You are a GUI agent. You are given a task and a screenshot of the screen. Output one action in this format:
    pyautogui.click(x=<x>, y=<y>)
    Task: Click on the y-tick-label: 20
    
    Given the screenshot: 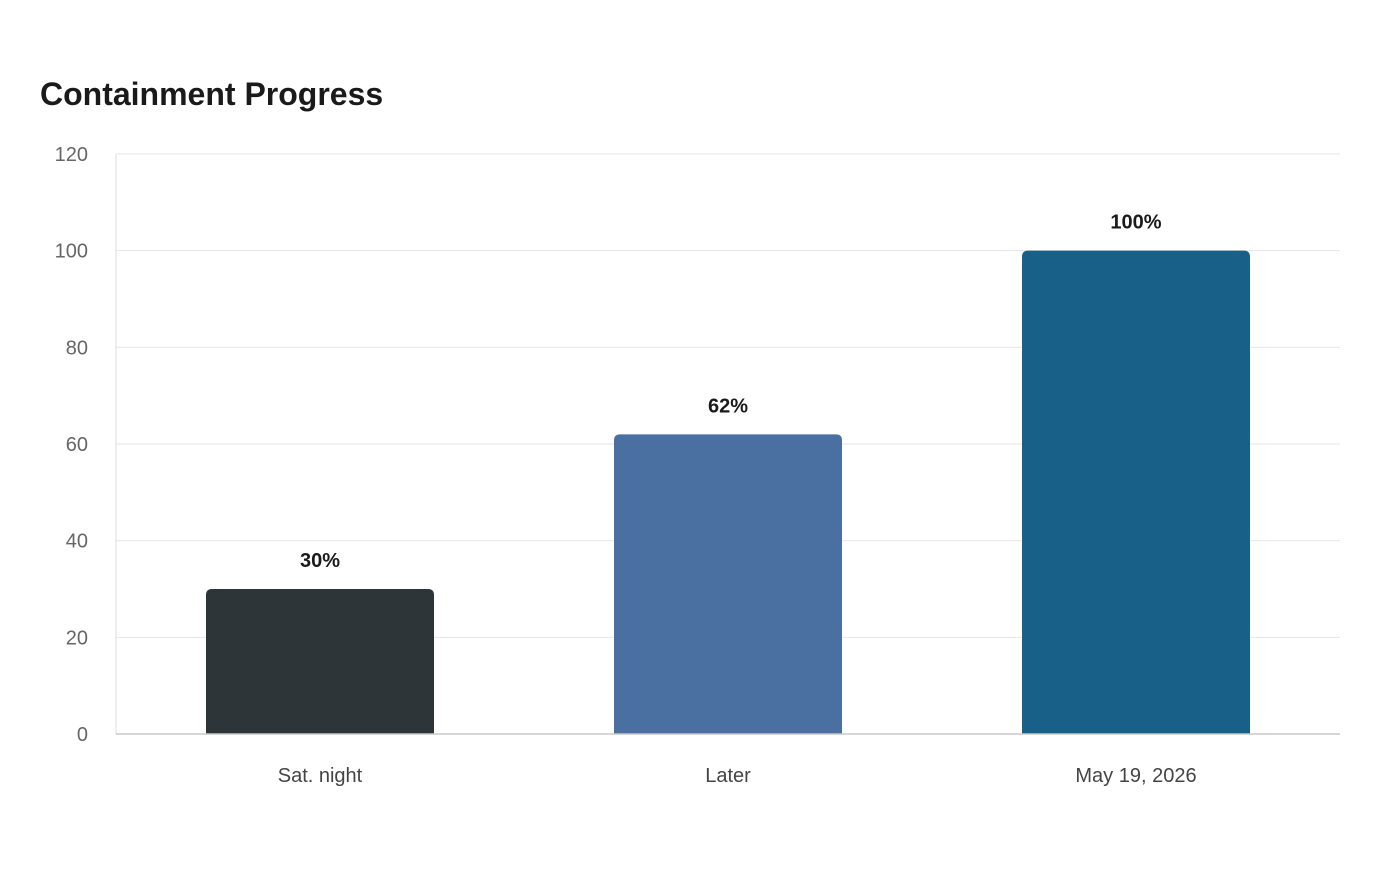 What is the action you would take?
    pyautogui.click(x=77, y=638)
    